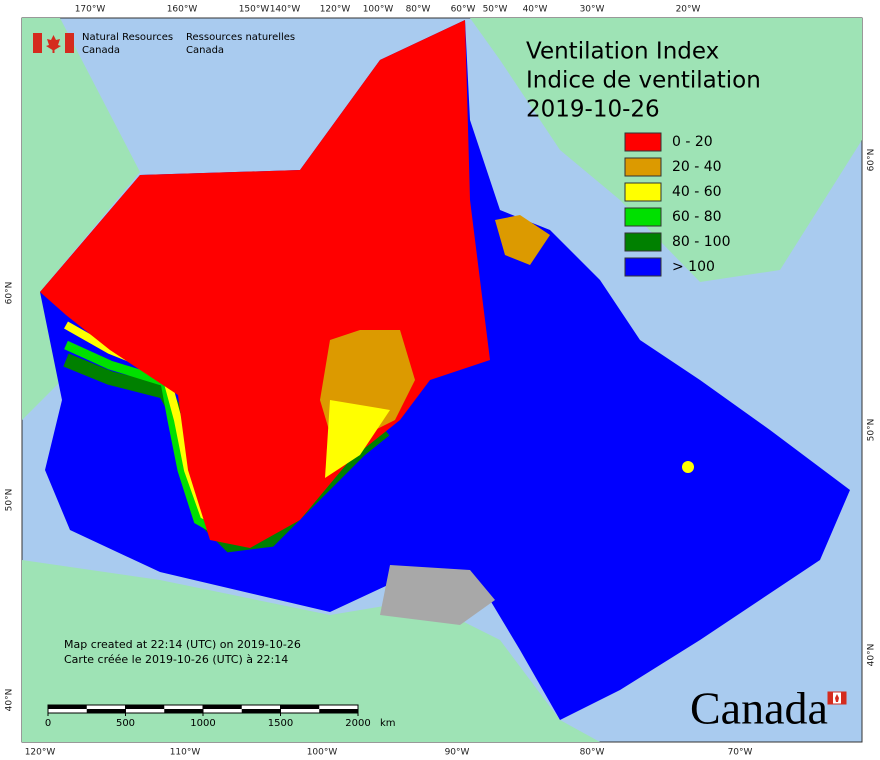  What do you see at coordinates (388, 723) in the screenshot?
I see `scale-unit: km` at bounding box center [388, 723].